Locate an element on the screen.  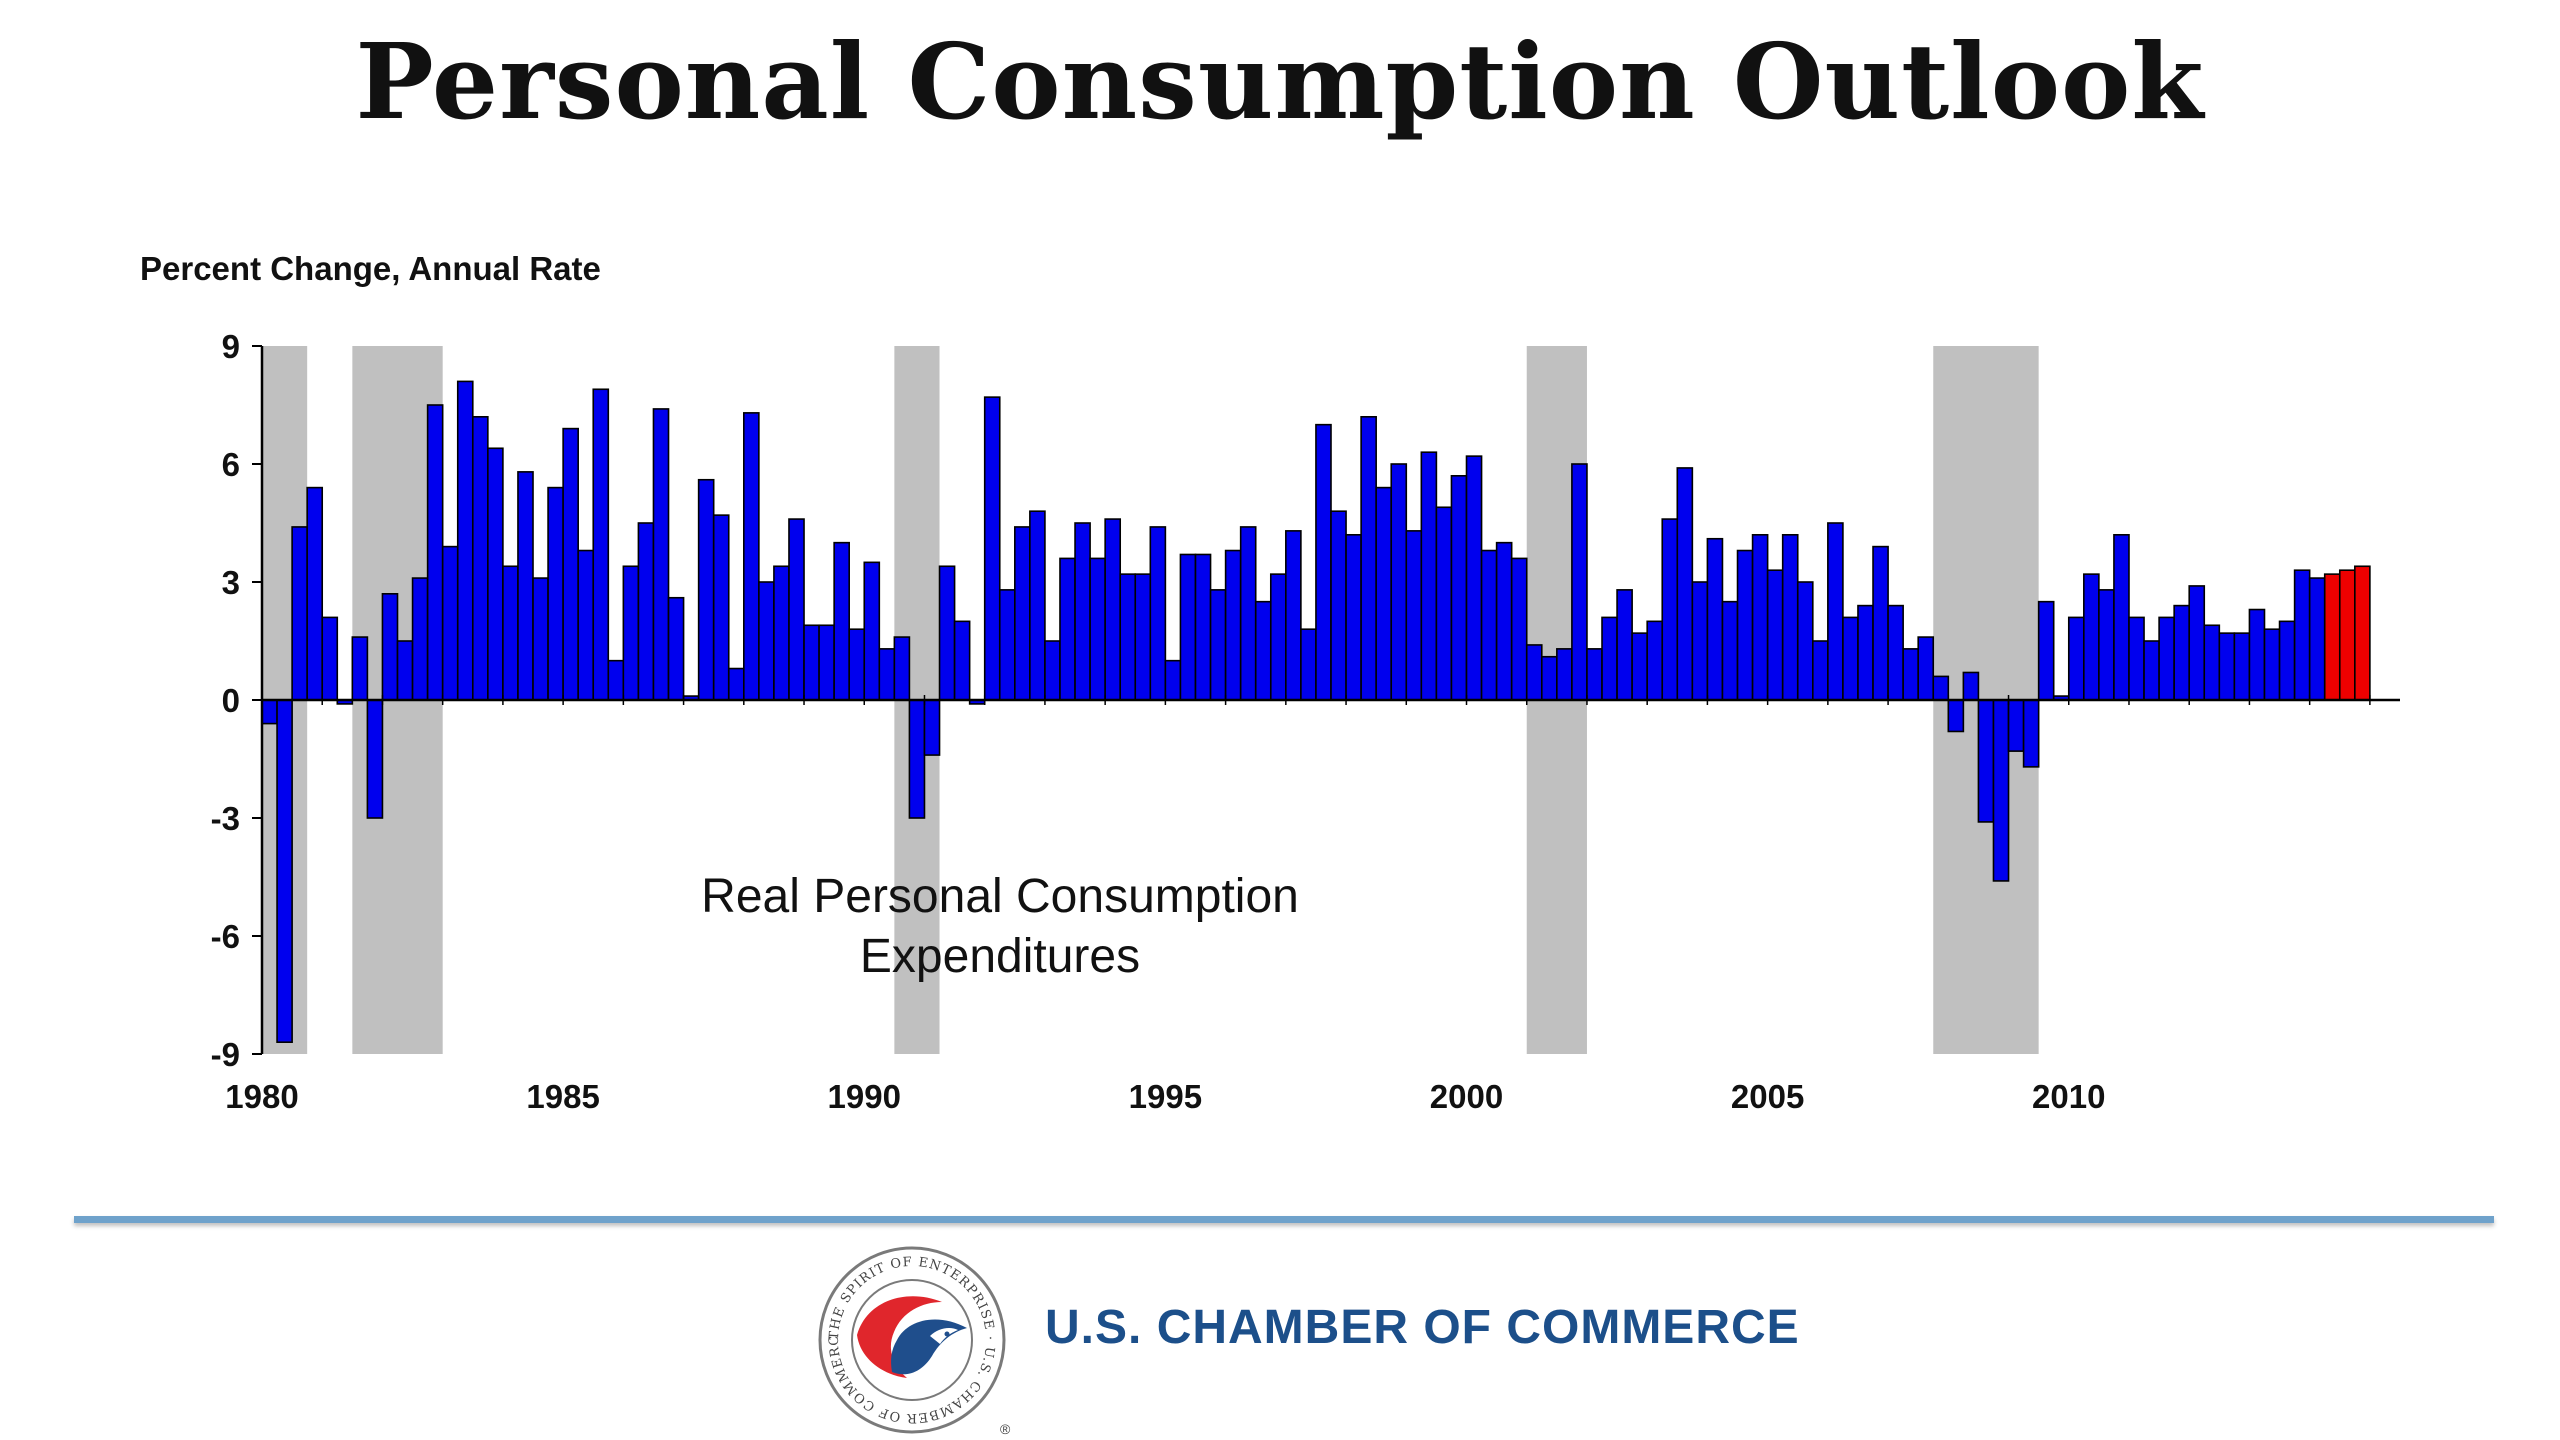
footer-divider is located at coordinates (1284, 1219).